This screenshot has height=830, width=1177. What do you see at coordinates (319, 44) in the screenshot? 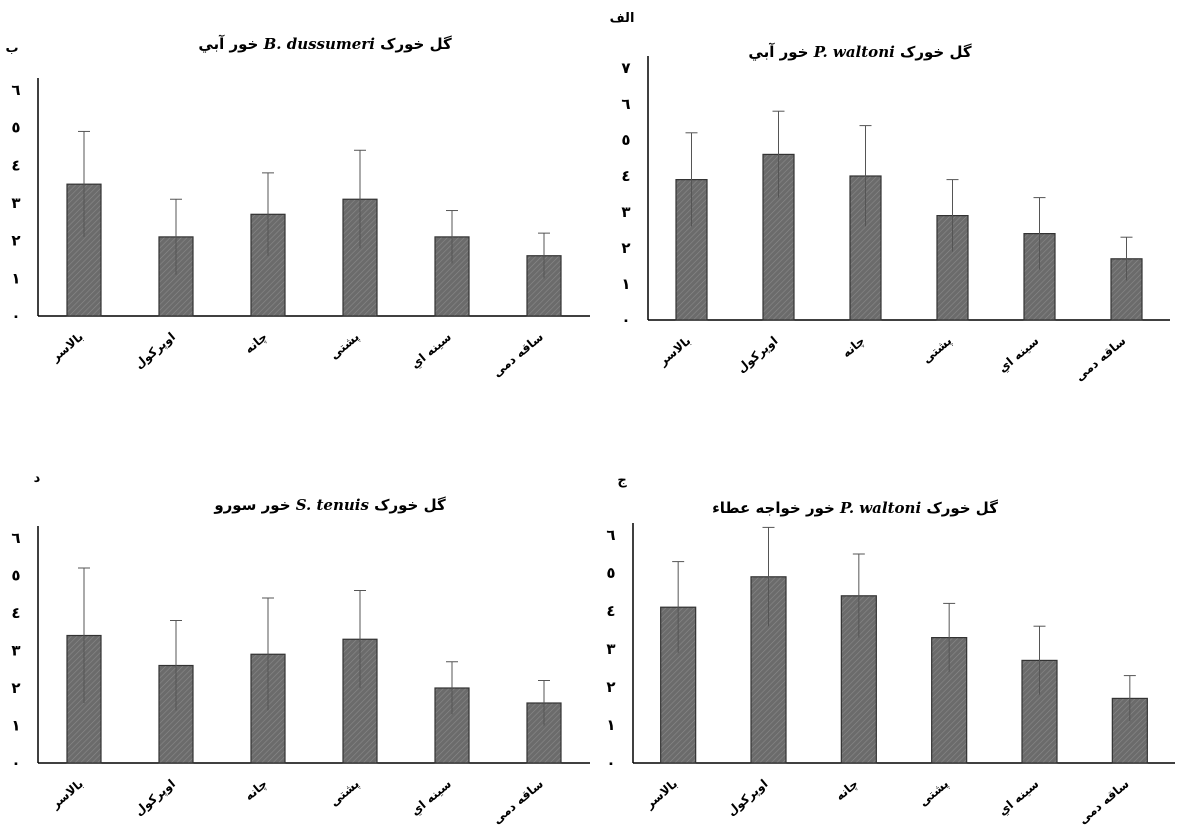
I see `title-species: B. dussumeri` at bounding box center [319, 44].